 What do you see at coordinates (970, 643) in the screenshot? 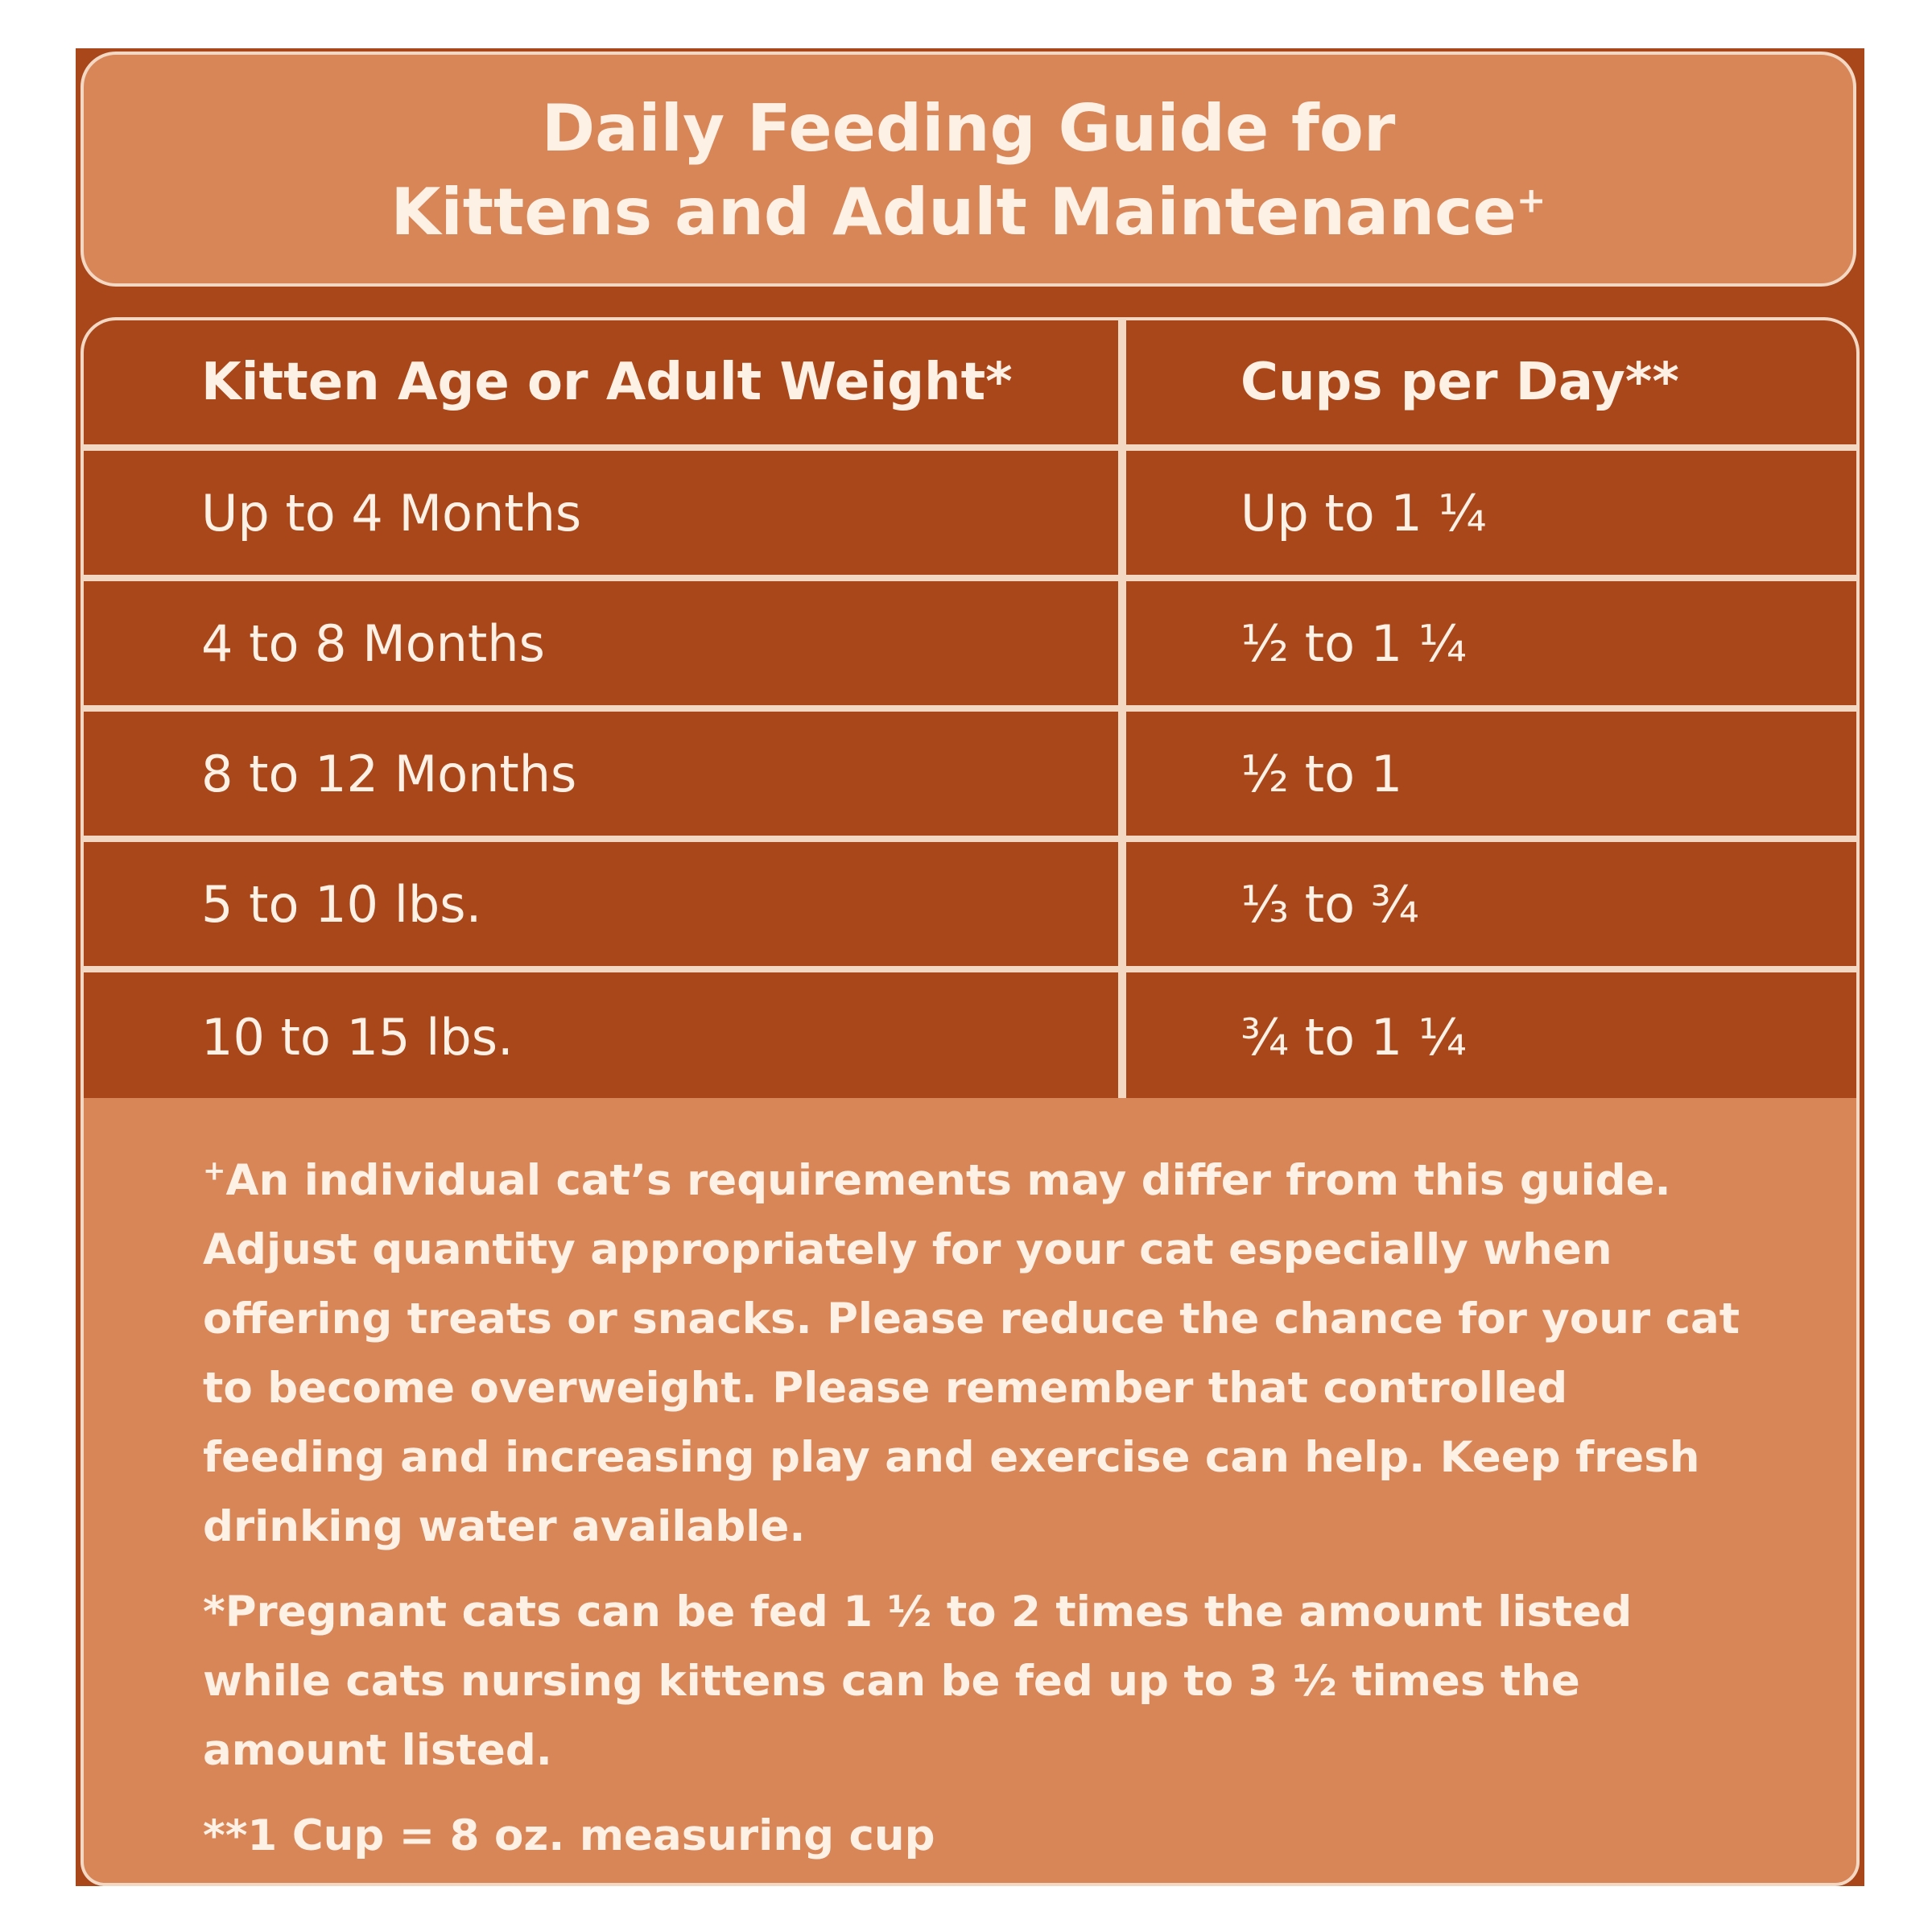
I see `table-row: 4 to 8 Months ½ to 1 ¼` at bounding box center [970, 643].